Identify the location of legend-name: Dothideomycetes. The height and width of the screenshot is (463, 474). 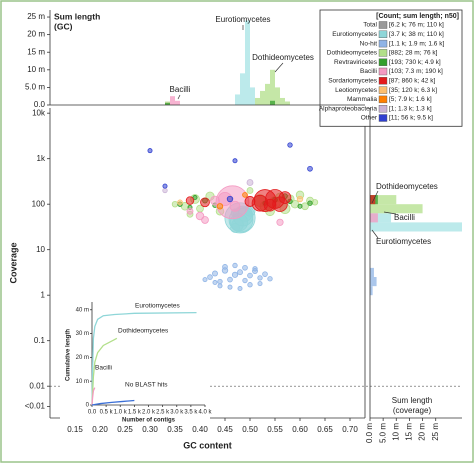
(352, 53).